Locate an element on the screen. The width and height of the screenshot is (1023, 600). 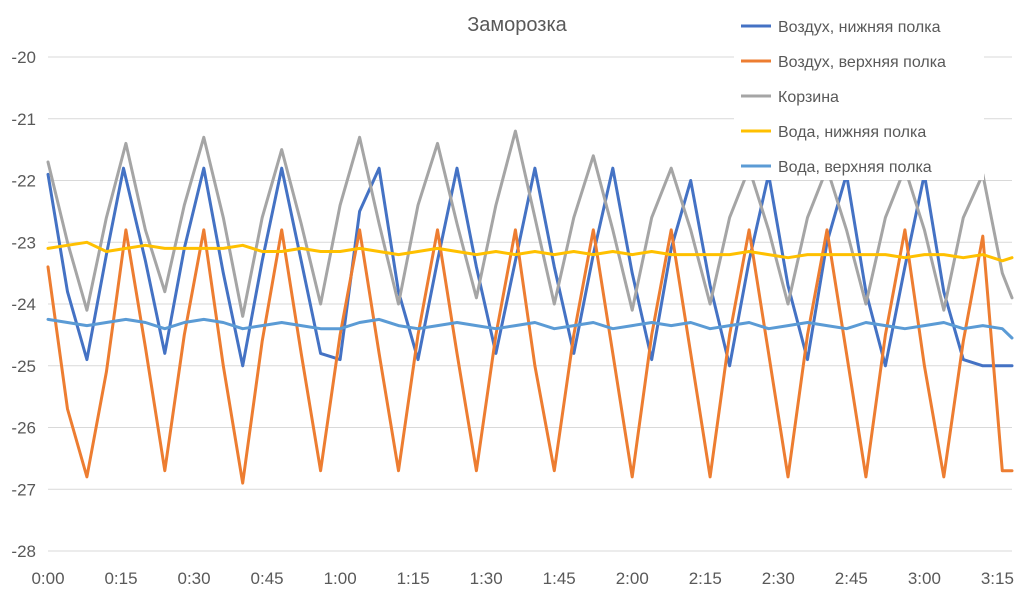
x-tick-label: 2:15 is located at coordinates (705, 578).